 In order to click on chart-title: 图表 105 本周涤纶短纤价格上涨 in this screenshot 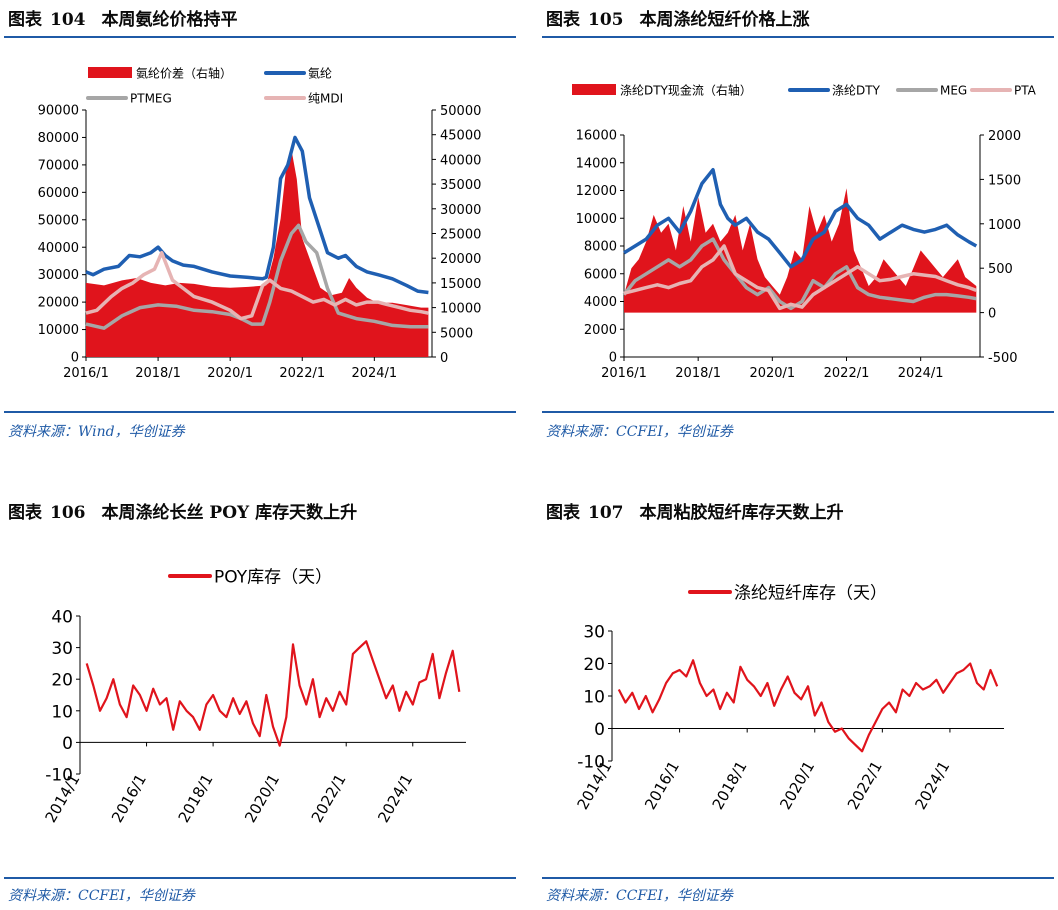, I will do `click(678, 17)`.